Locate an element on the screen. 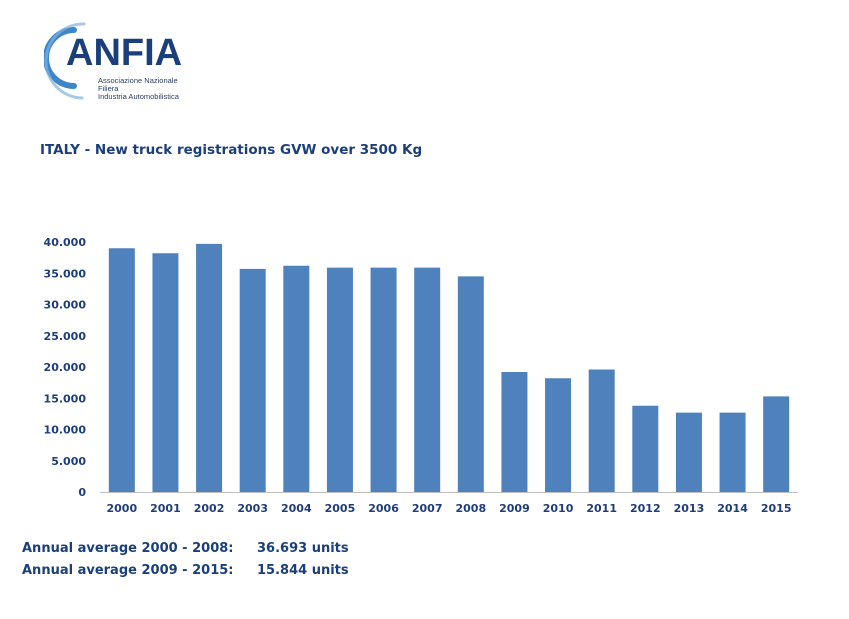 This screenshot has height=619, width=849. bar-2000 is located at coordinates (121, 370).